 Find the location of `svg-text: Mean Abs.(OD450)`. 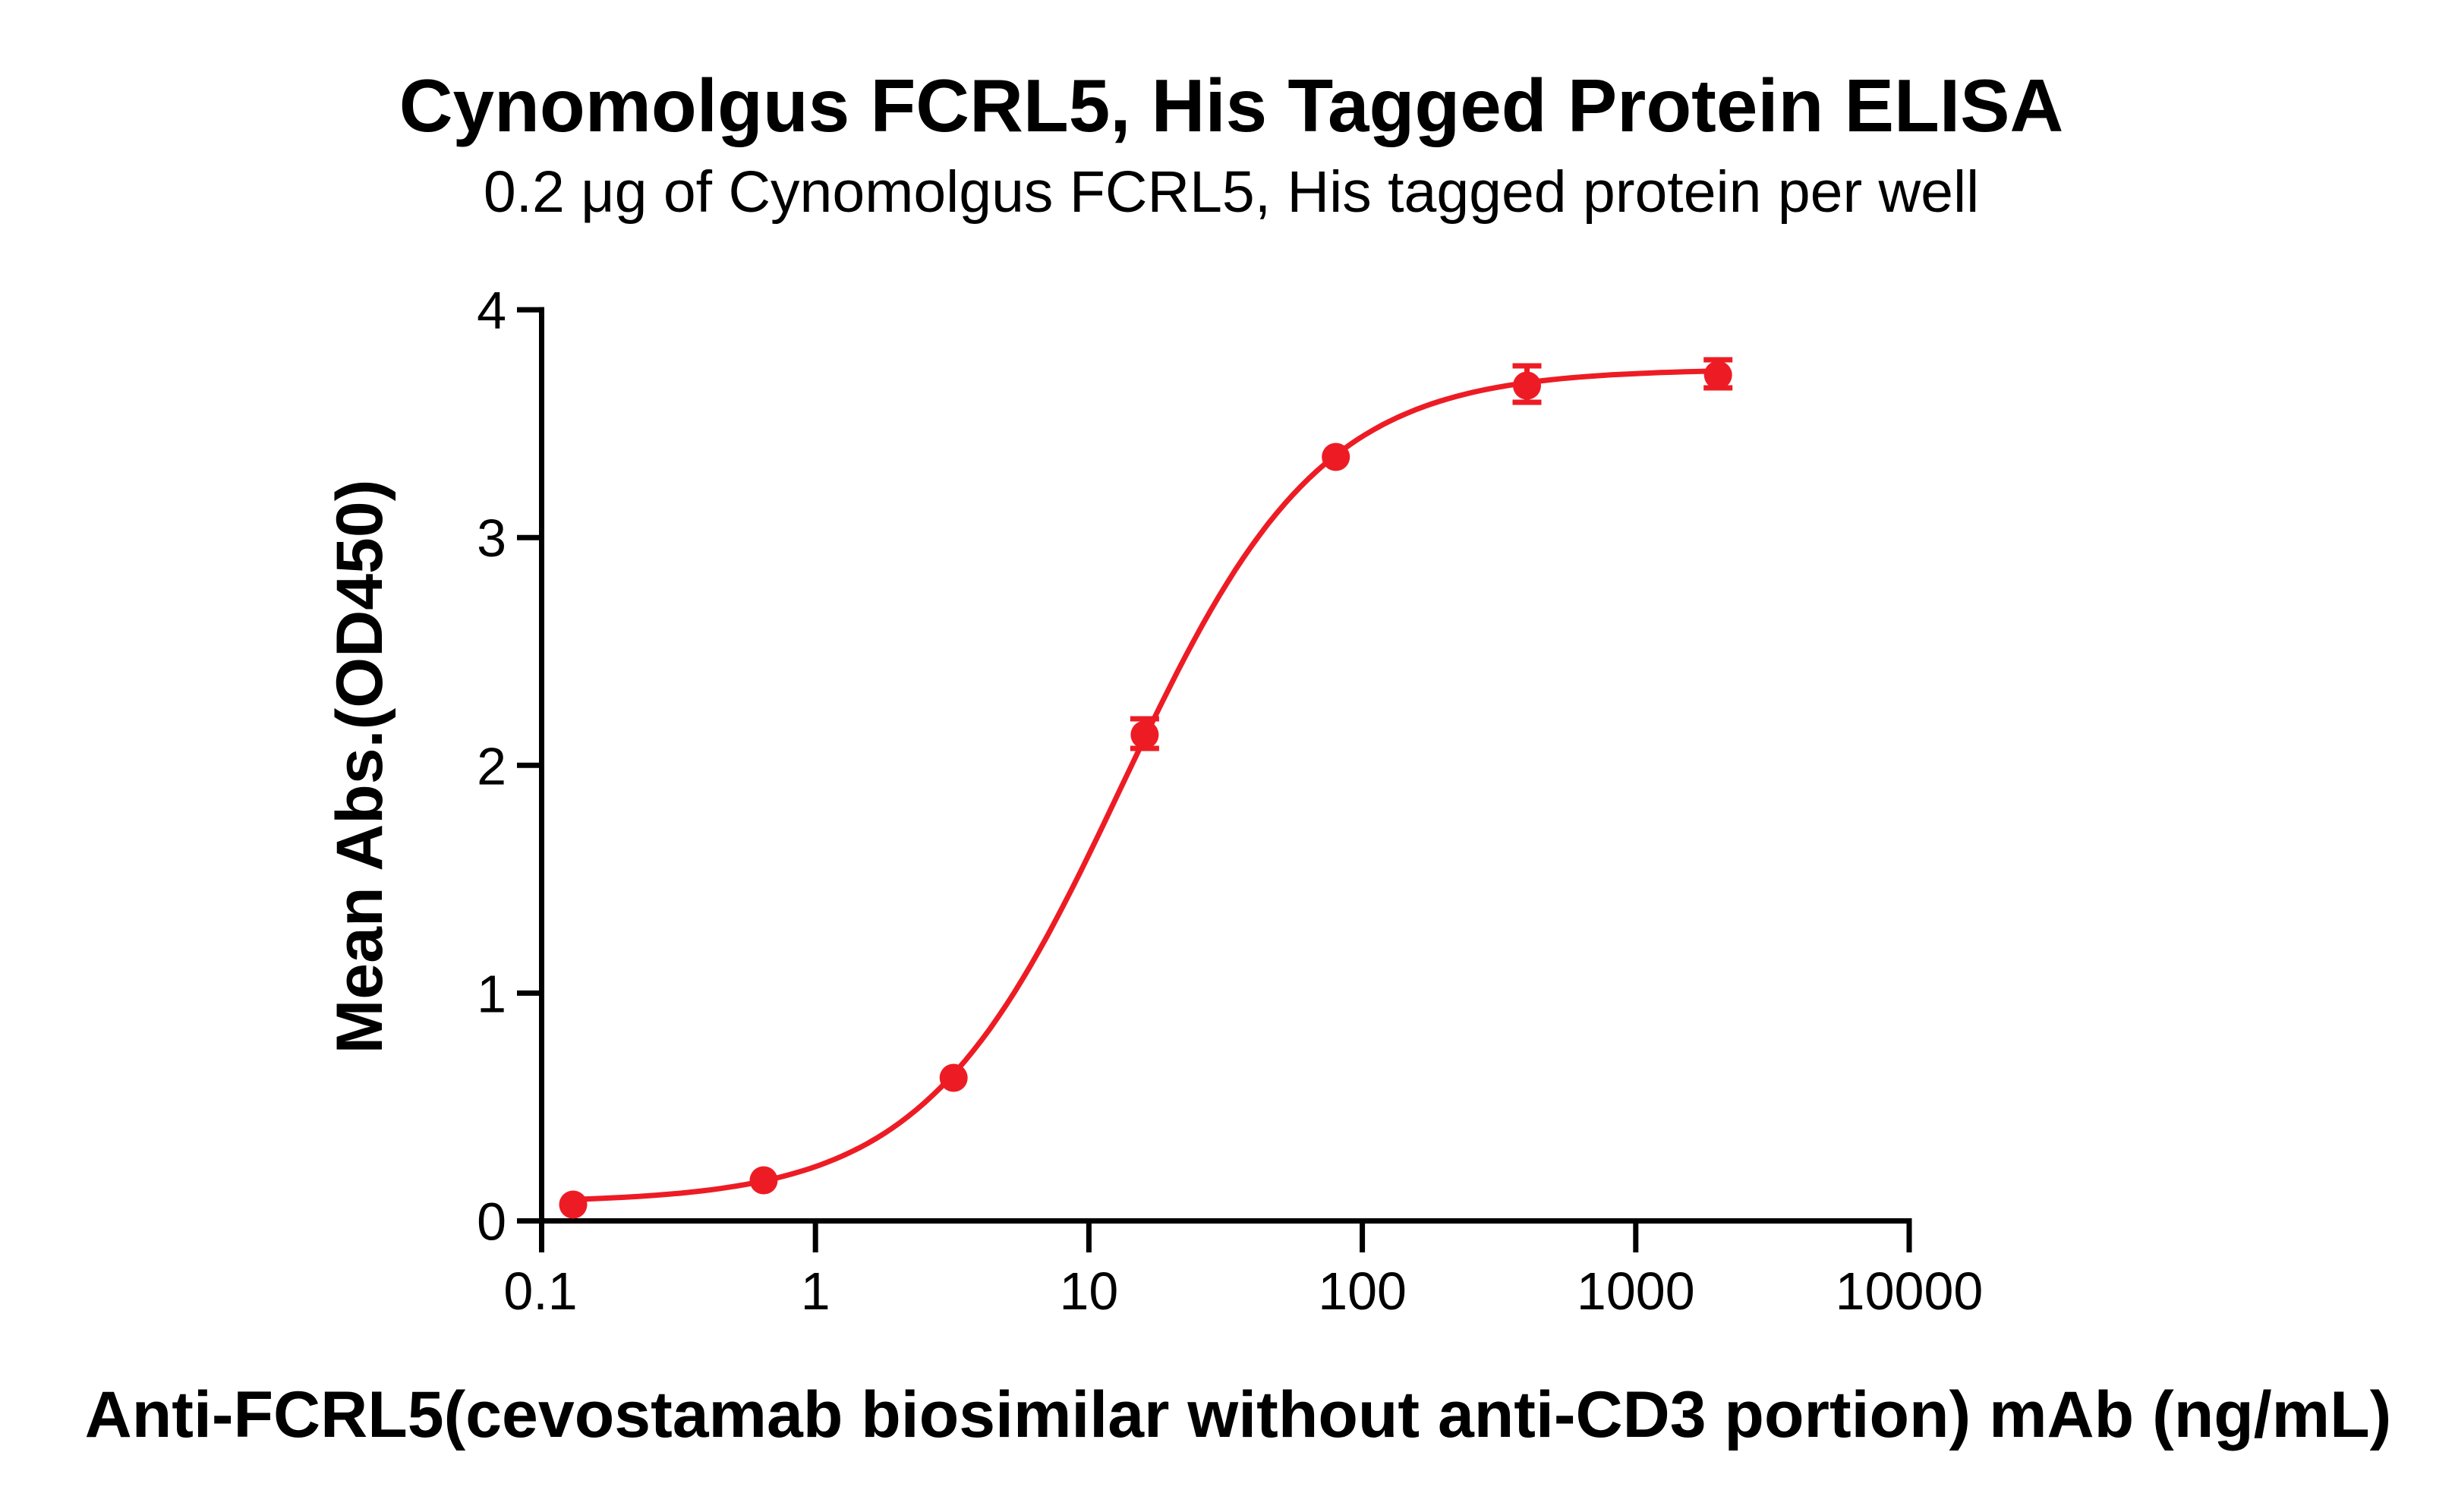

svg-text: Mean Abs.(OD450) is located at coordinates (359, 767).